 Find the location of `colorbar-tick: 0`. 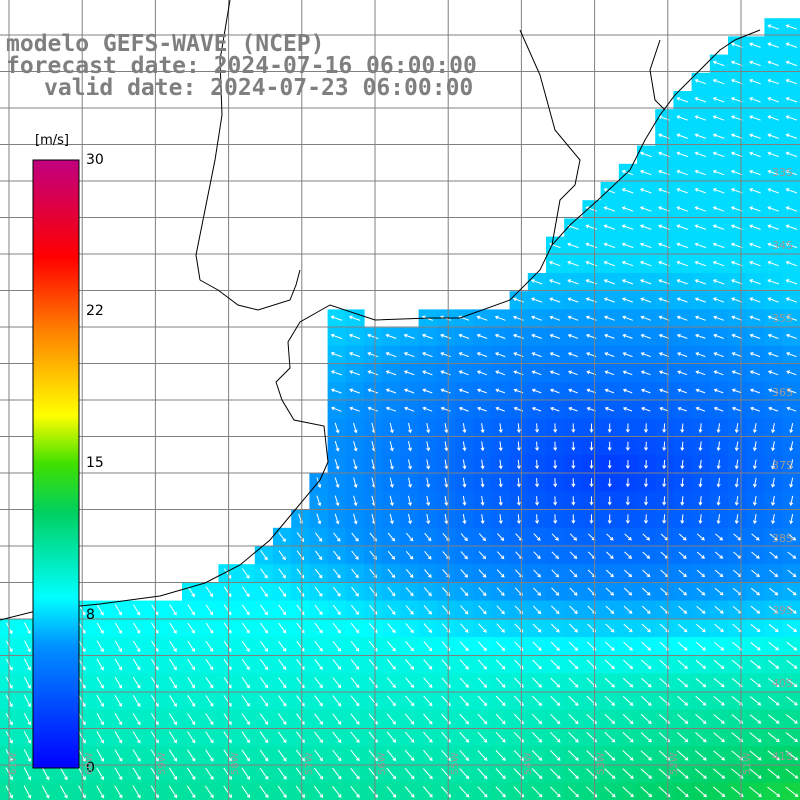

colorbar-tick: 0 is located at coordinates (90, 768).